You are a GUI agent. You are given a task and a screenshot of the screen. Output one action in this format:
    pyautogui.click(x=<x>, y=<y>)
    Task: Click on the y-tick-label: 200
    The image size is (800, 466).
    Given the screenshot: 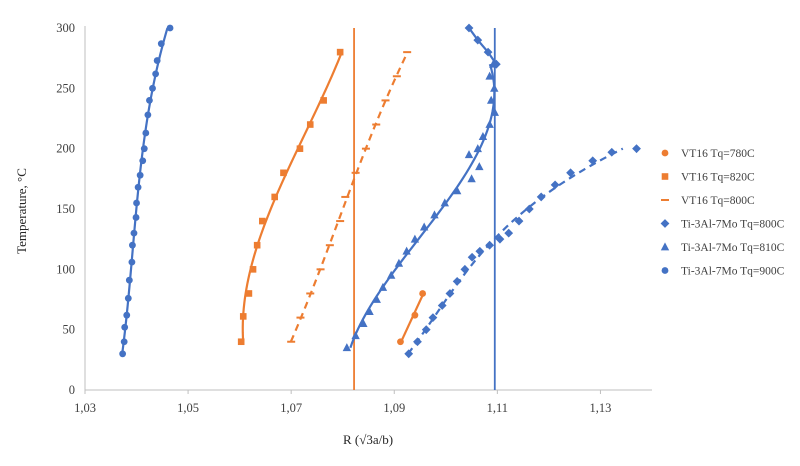 What is the action you would take?
    pyautogui.click(x=65, y=149)
    